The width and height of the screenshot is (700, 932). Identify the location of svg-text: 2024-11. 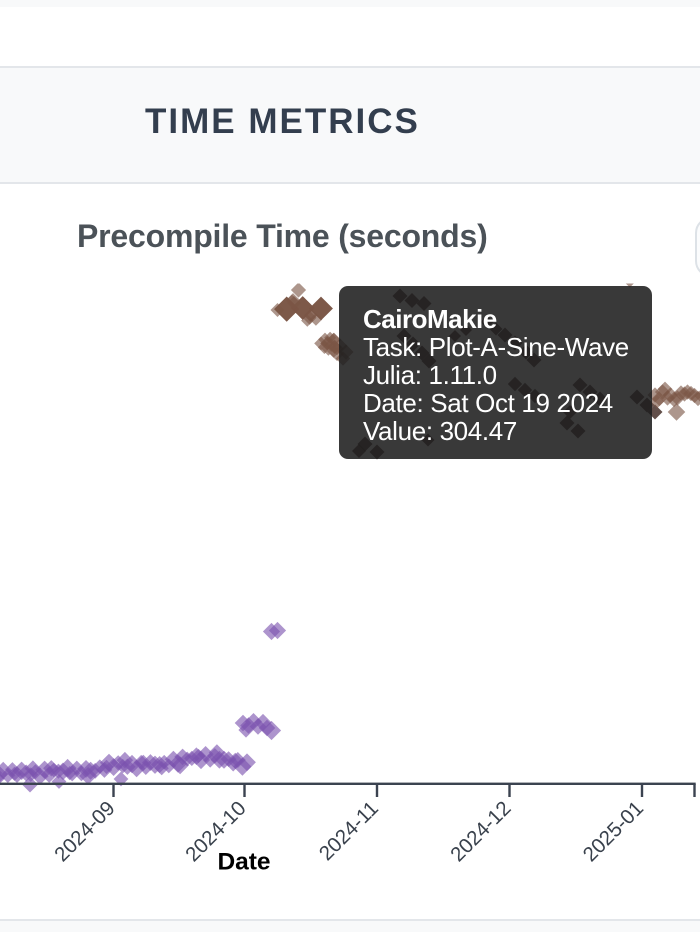
(349, 831).